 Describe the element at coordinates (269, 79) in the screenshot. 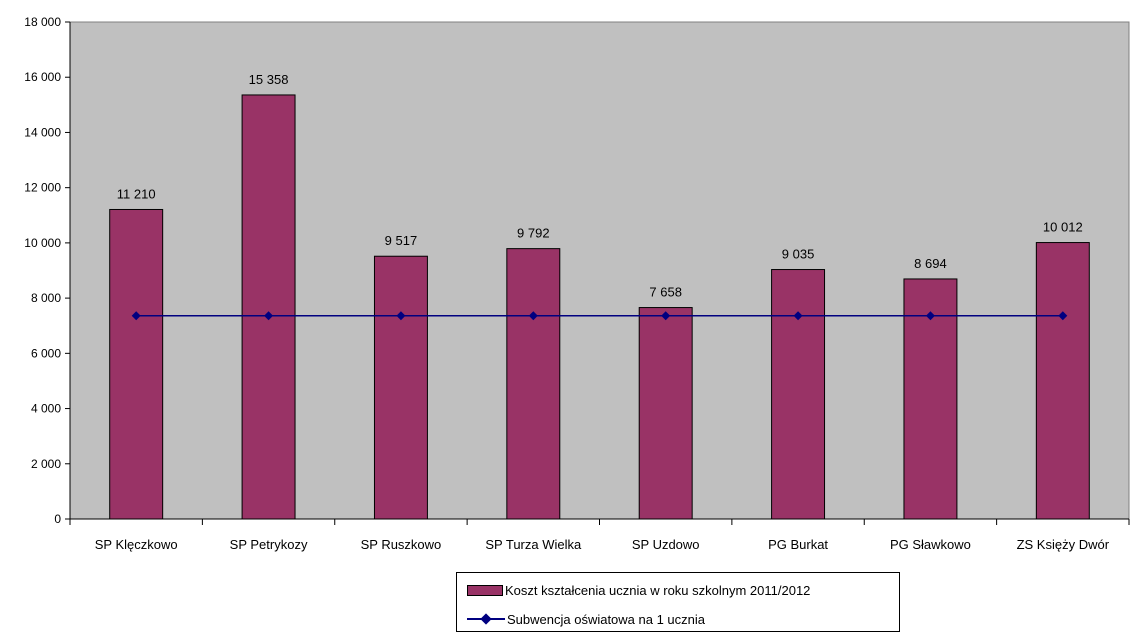

I see `bar-data-label: 15 358` at that location.